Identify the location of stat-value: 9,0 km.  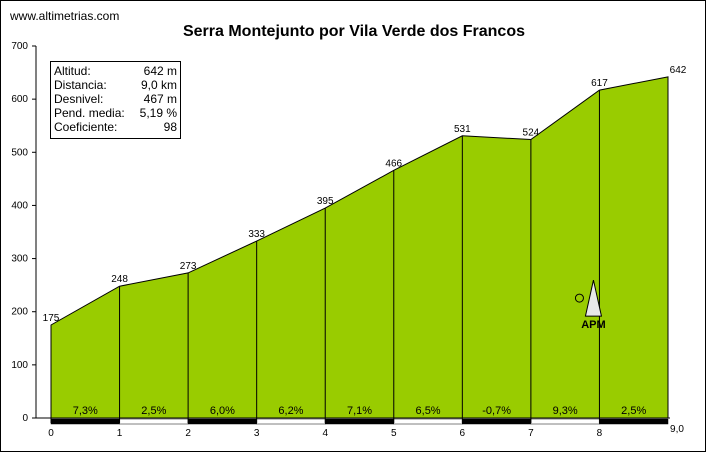
(158, 85).